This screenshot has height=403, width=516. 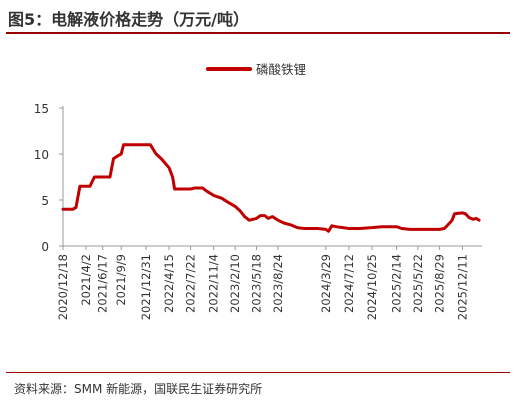 I want to click on x-tick-label: 2021/12/31, so click(x=146, y=287).